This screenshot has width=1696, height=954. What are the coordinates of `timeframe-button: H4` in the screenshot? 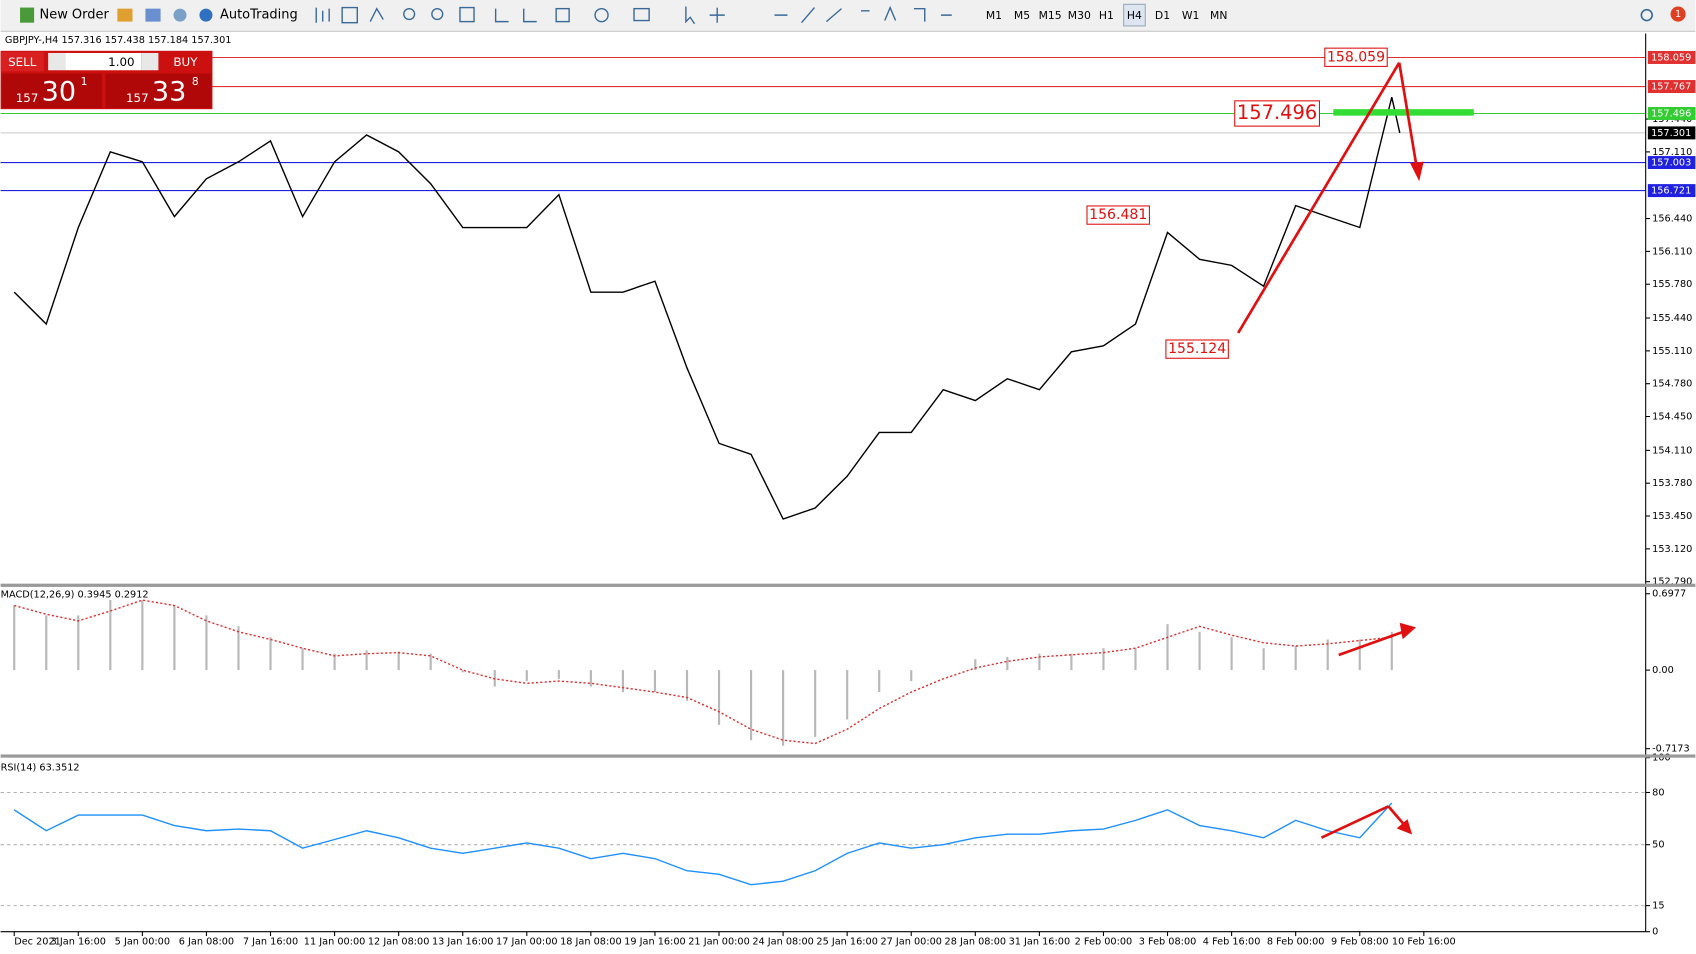 It's located at (1134, 15).